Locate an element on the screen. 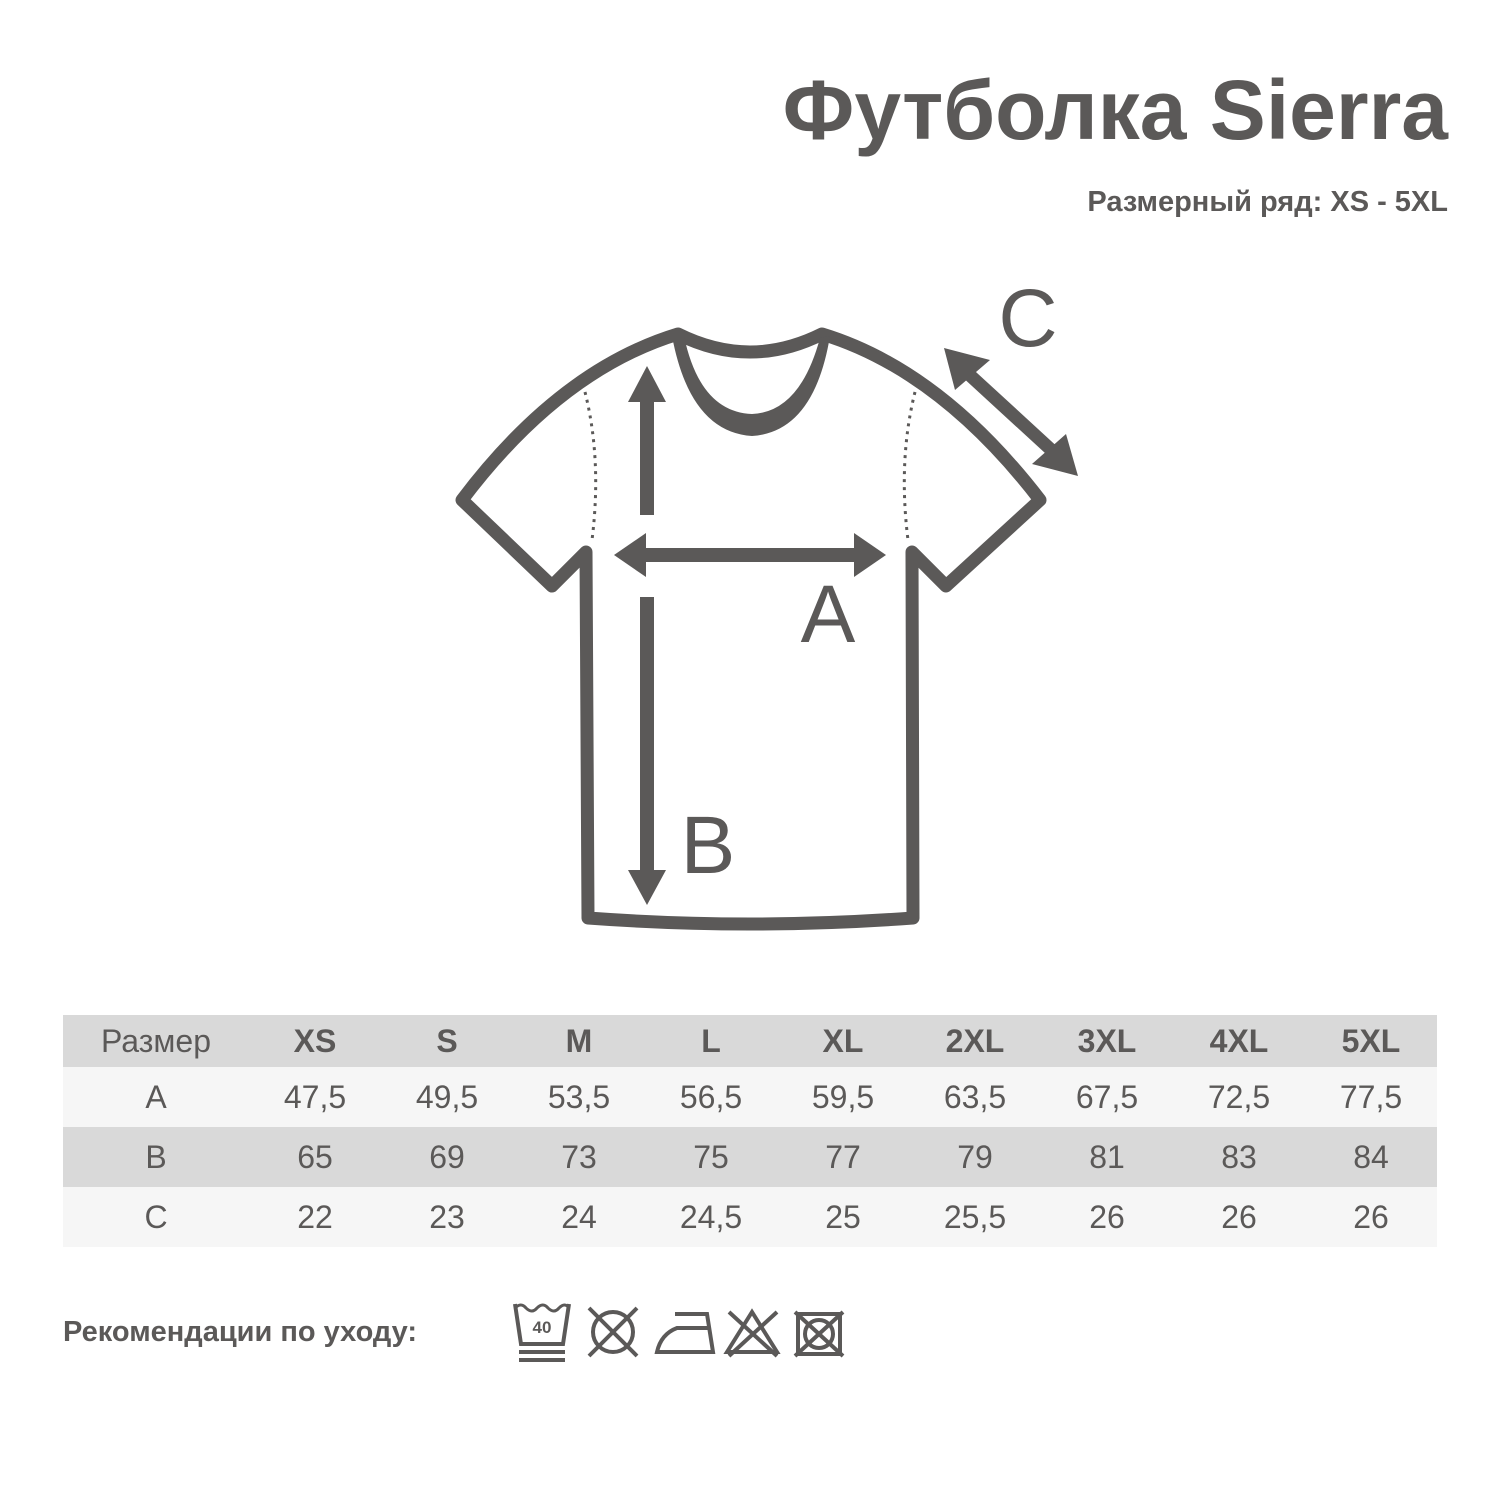  label-a: A is located at coordinates (828, 614).